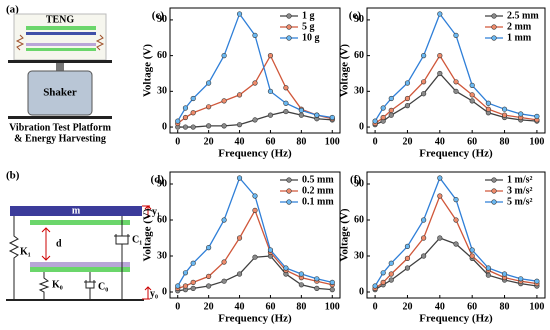 The image size is (550, 330). I want to click on legend-label: 5 m/s², so click(520, 201).